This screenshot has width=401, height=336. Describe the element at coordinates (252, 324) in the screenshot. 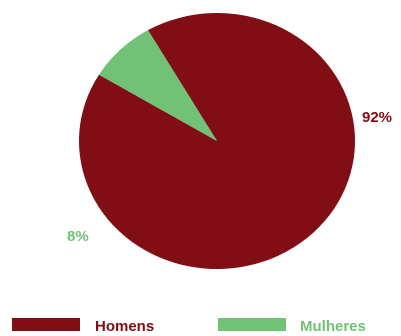

I see `legend-swatch-mulheres` at that location.